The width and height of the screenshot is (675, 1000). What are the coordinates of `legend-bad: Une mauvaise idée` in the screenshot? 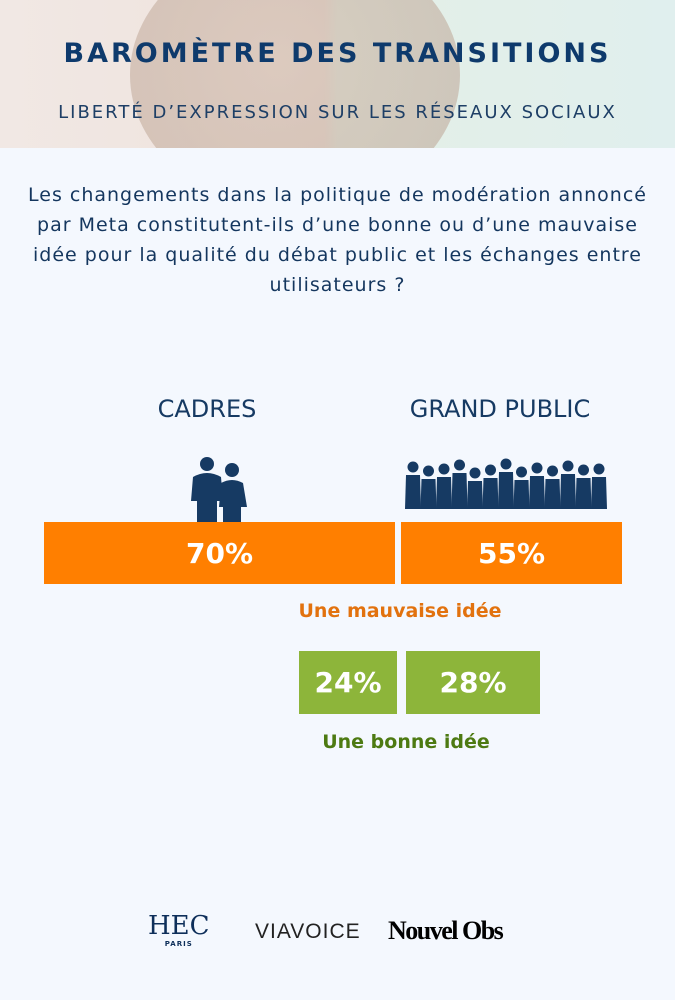 It's located at (400, 611).